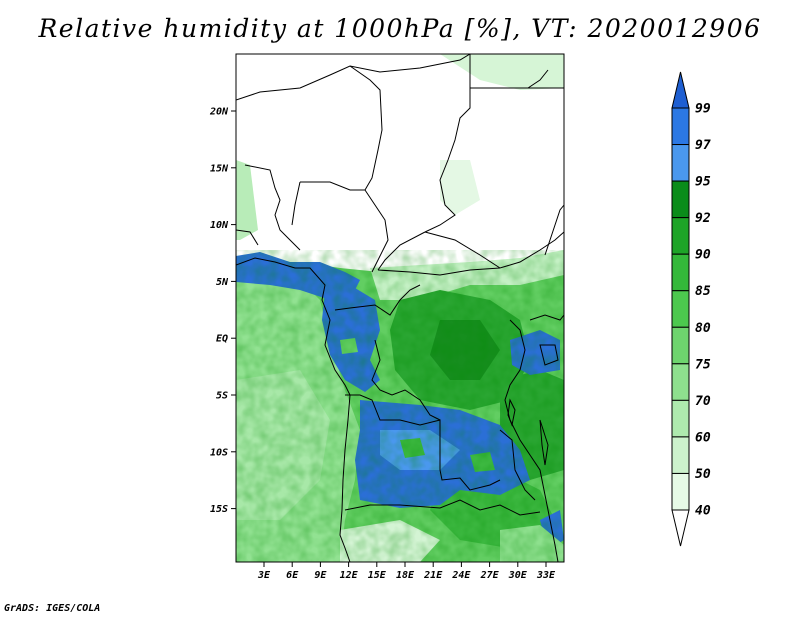 This screenshot has height=618, width=800. Describe the element at coordinates (680, 90) in the screenshot. I see `colorbar-top-arrow` at that location.